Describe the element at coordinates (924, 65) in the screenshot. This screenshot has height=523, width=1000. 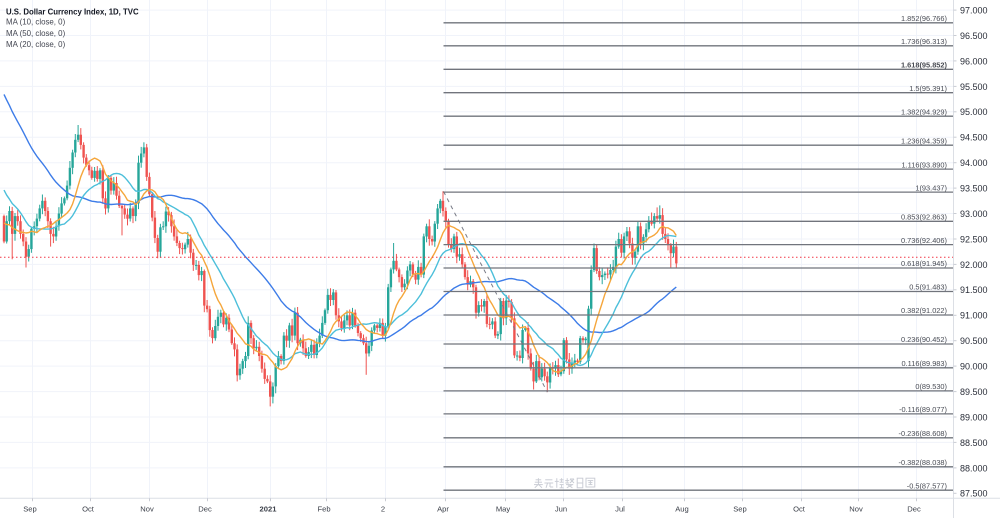
I see `svg-text: 1.618(95.852)` at that location.